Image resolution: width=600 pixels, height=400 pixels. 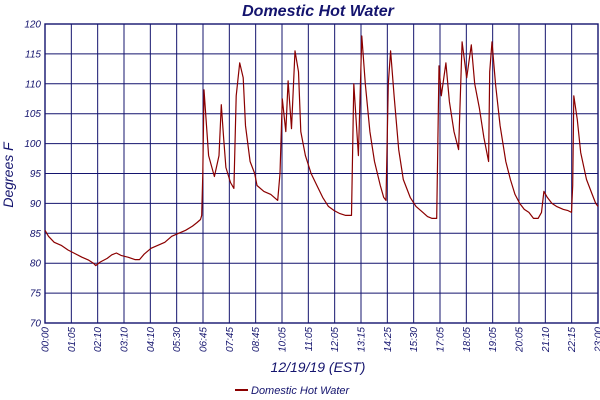 I want to click on x-tick-label: 01:05, so click(x=72, y=339).